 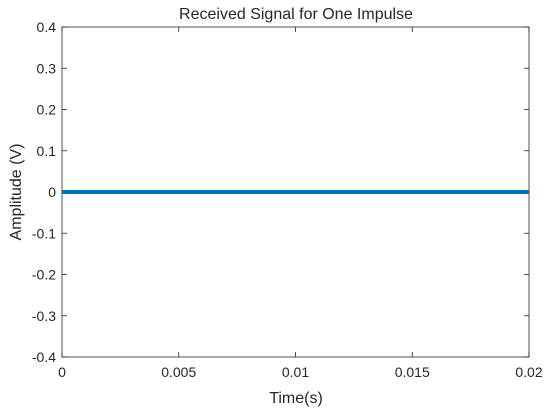 What do you see at coordinates (528, 372) in the screenshot?
I see `x-tick-label: 0.02` at bounding box center [528, 372].